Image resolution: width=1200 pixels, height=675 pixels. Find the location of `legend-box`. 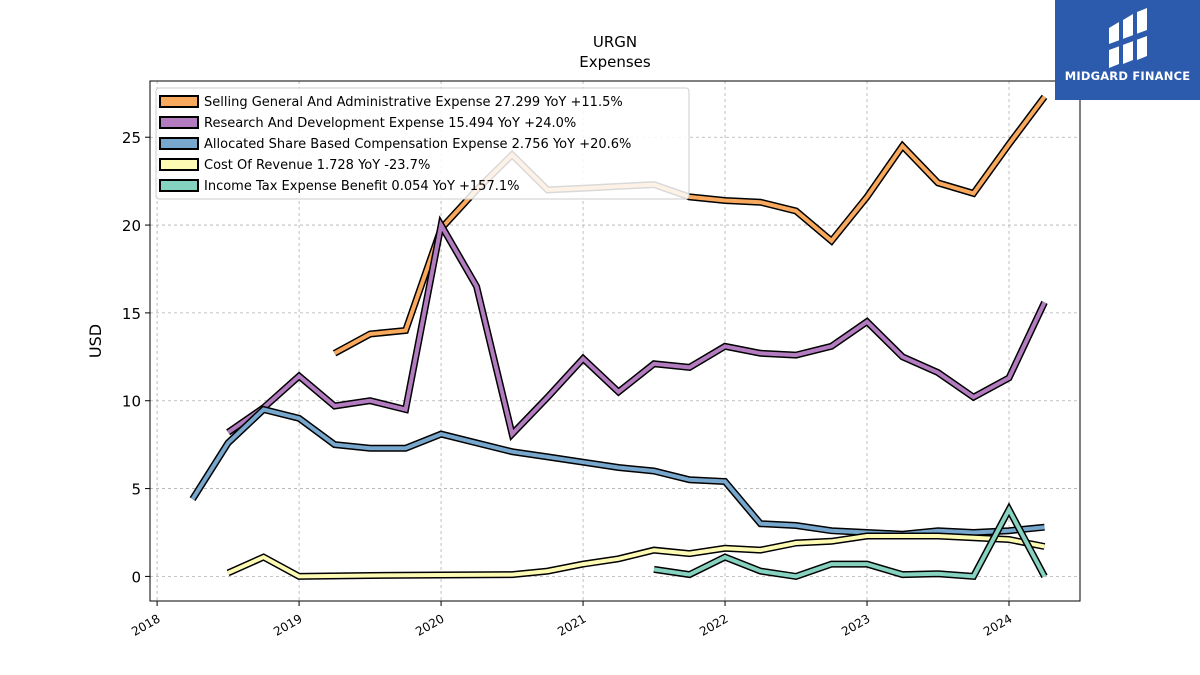

legend-box is located at coordinates (422, 143).